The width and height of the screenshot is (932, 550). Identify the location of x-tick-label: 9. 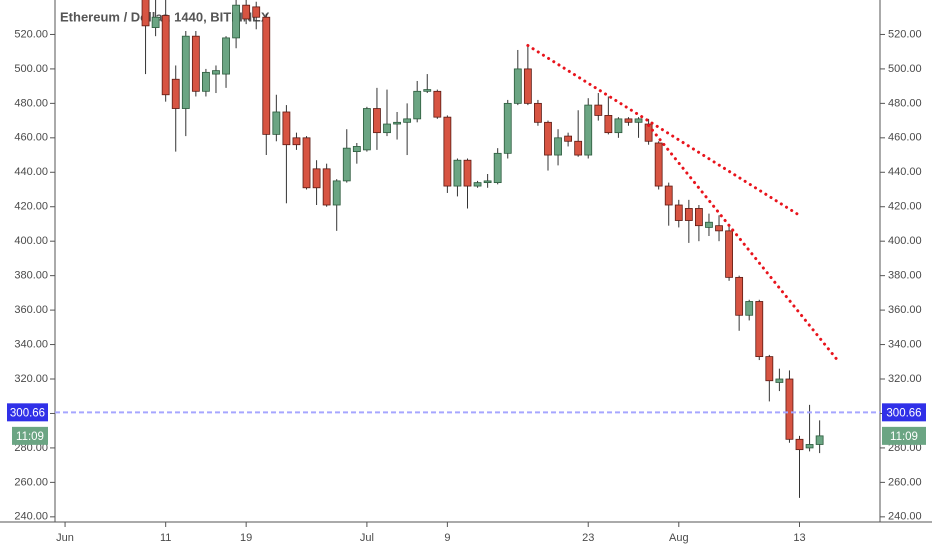
(447, 538).